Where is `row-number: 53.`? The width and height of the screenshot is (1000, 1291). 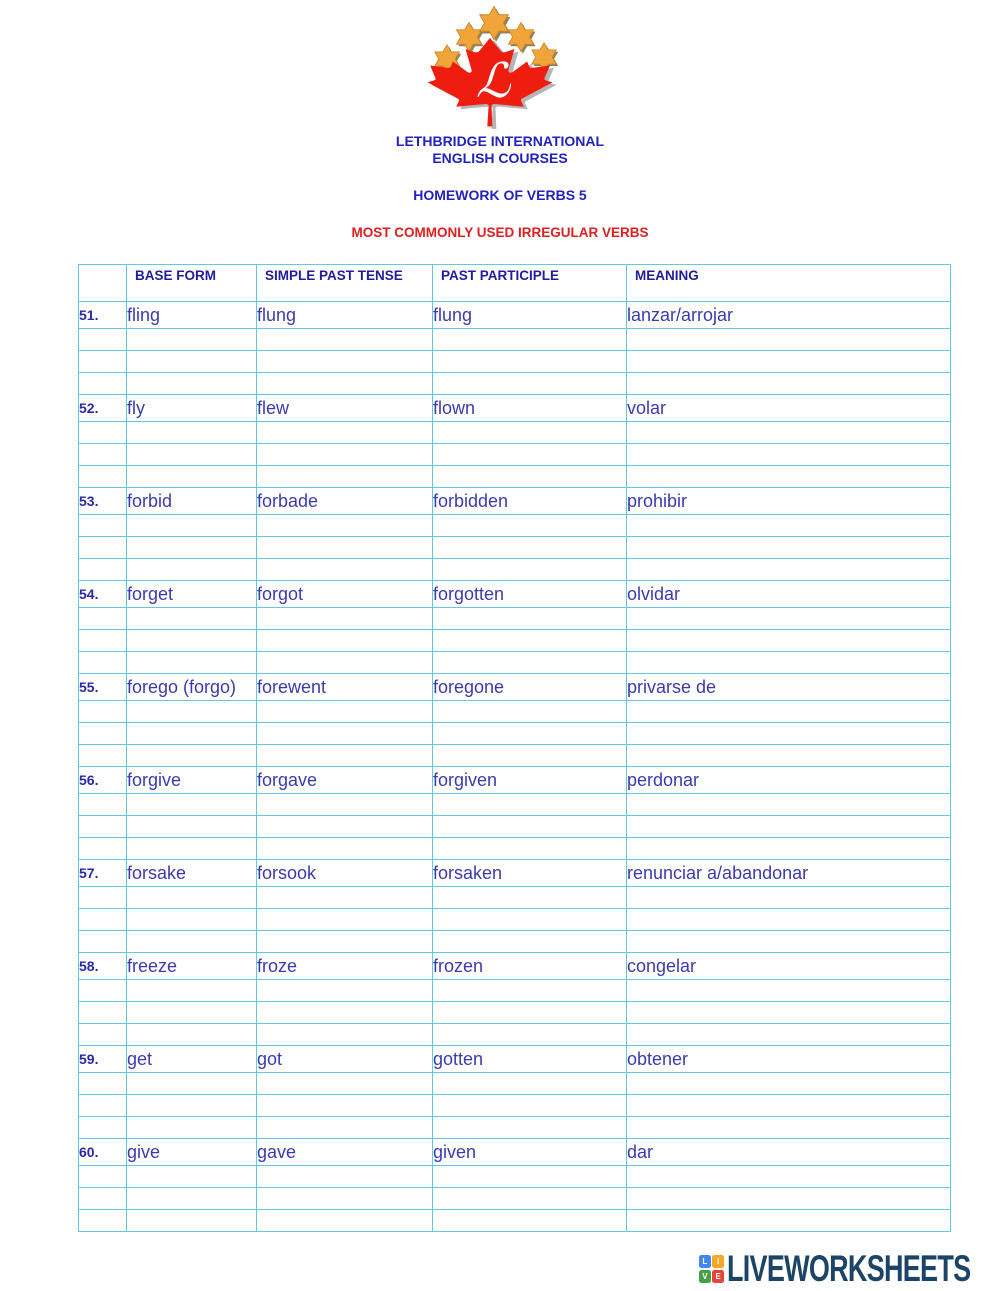
row-number: 53. is located at coordinates (102, 501).